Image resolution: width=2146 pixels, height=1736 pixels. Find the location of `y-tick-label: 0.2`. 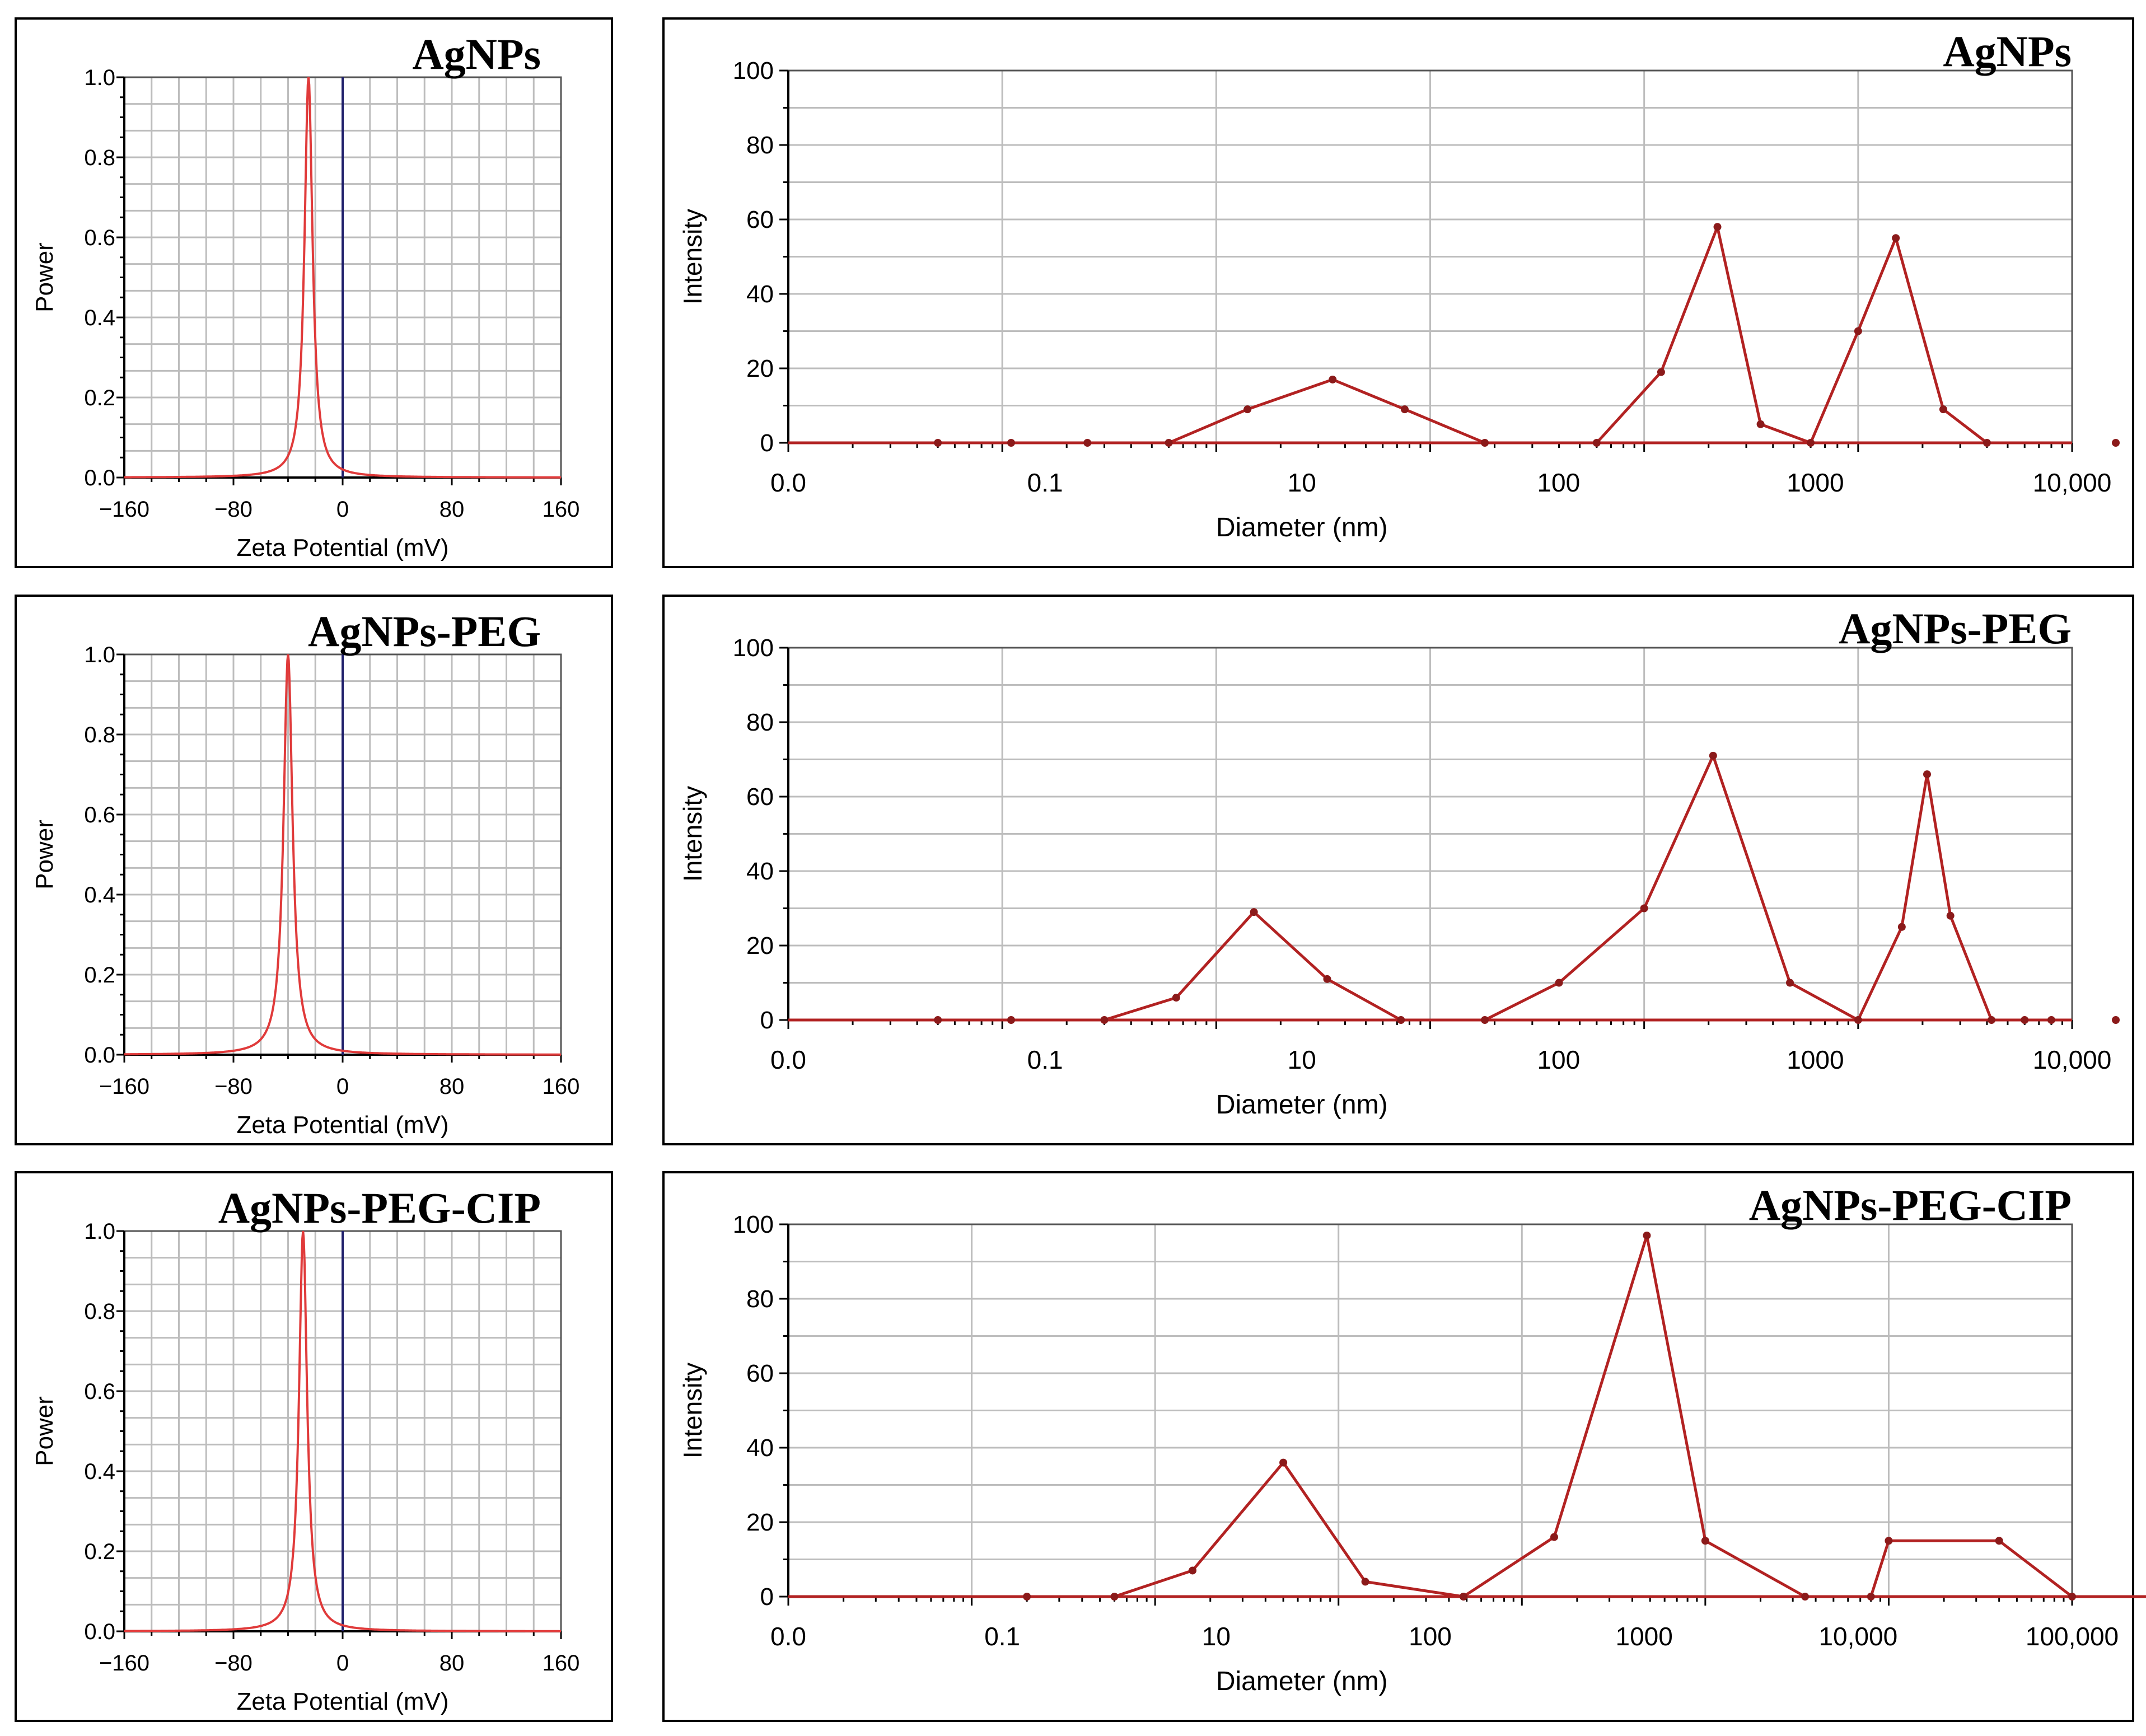

y-tick-label: 0.2 is located at coordinates (99, 976).